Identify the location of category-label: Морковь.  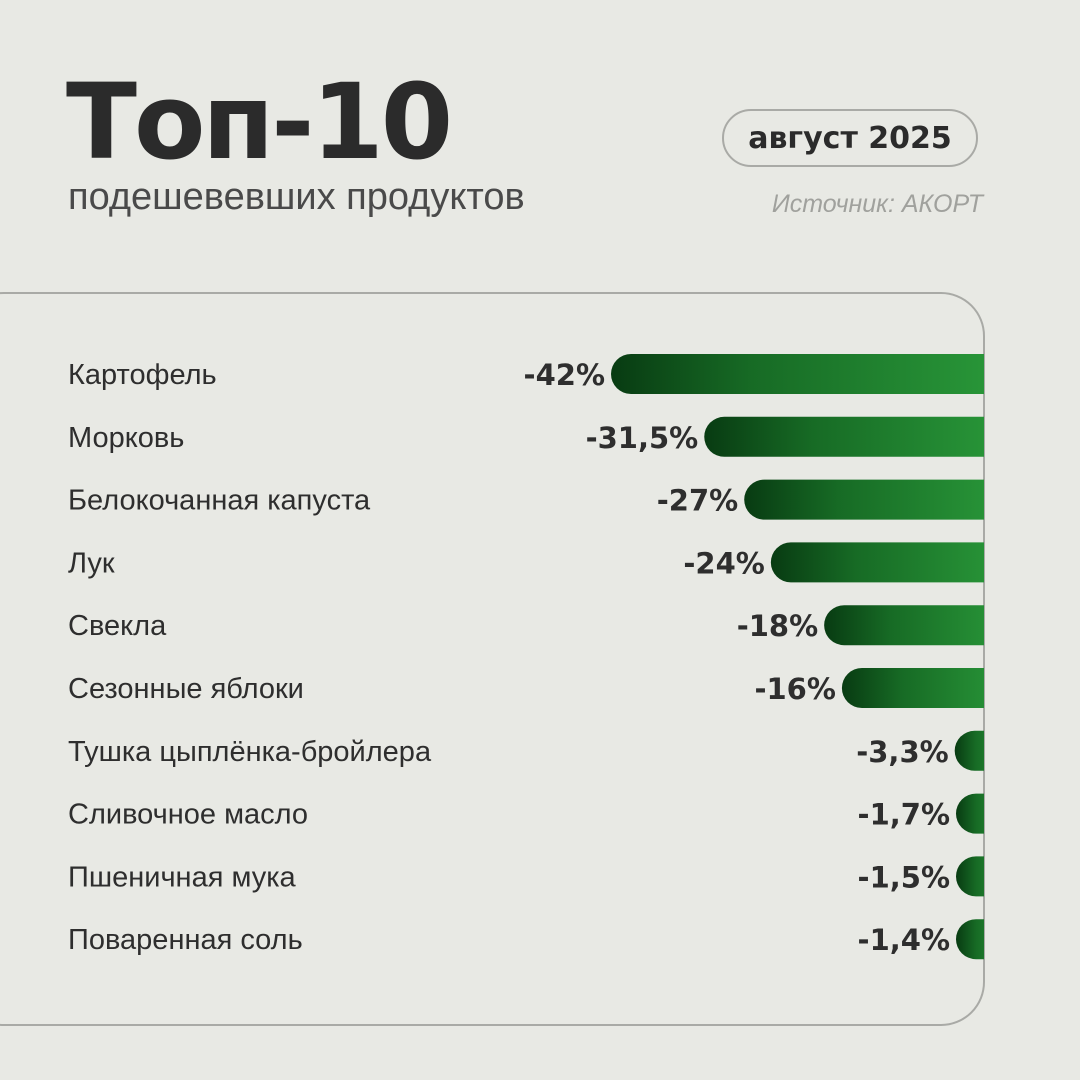
(126, 438).